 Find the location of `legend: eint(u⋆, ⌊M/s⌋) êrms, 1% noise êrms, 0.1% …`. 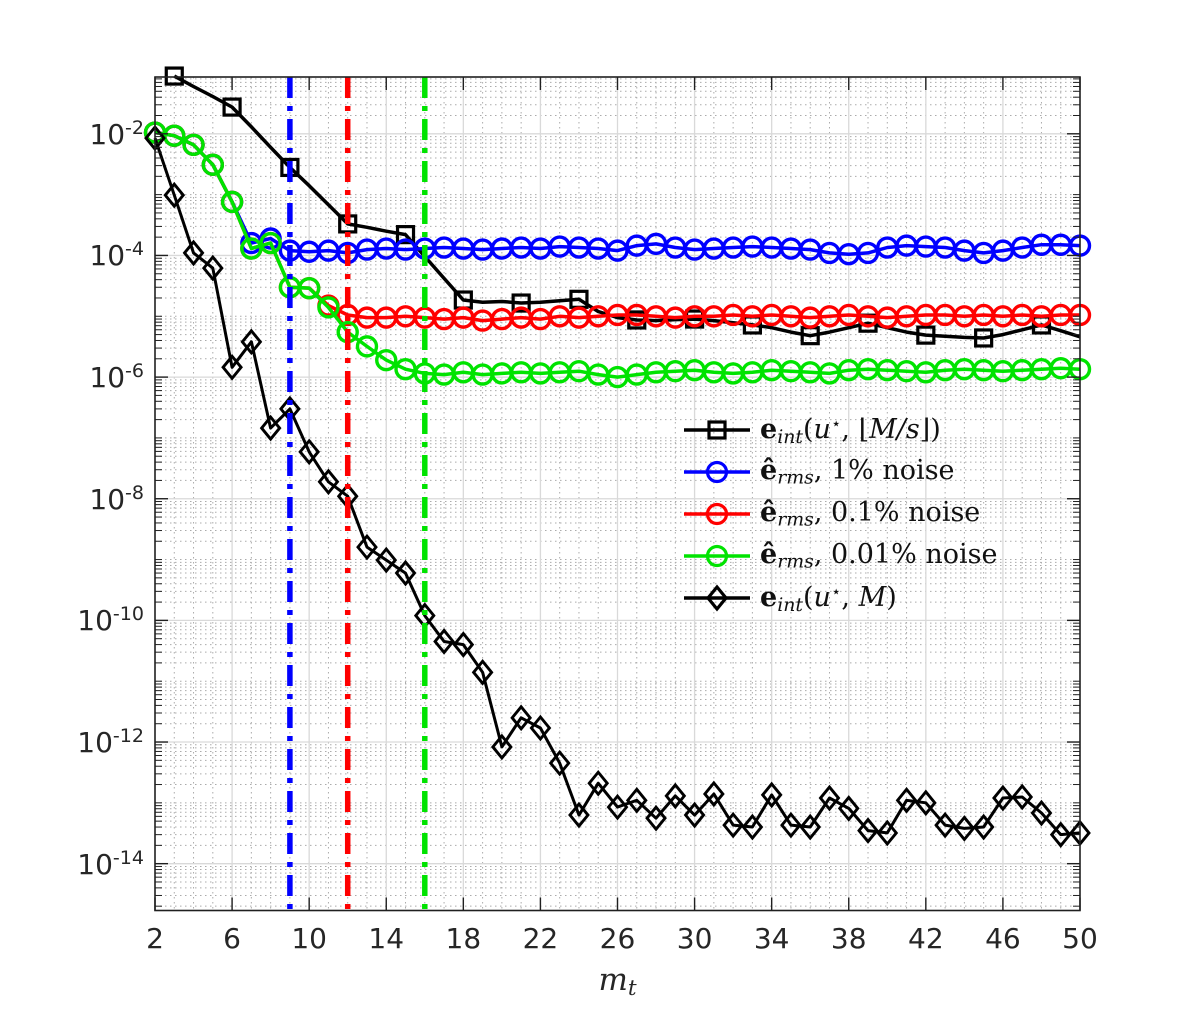

legend: eint(u⋆, ⌊M/s⌋) êrms, 1% noise êrms, 0.1% … is located at coordinates (840, 514).